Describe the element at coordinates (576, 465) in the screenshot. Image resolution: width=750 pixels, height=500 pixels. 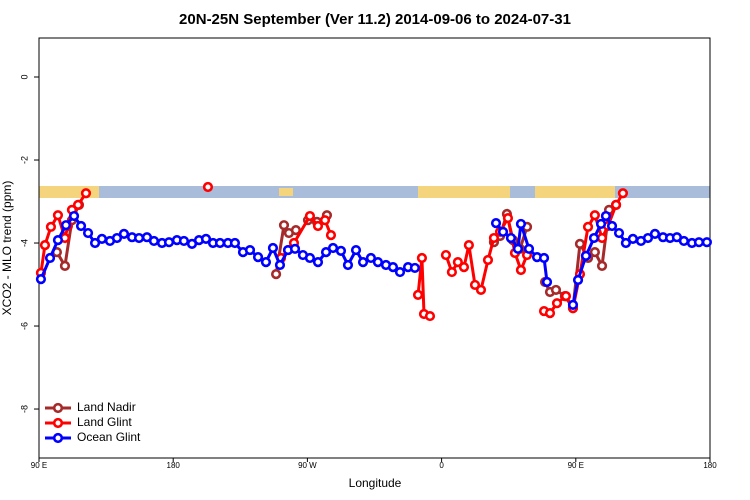
I see `x-tick-label: 90 E` at that location.